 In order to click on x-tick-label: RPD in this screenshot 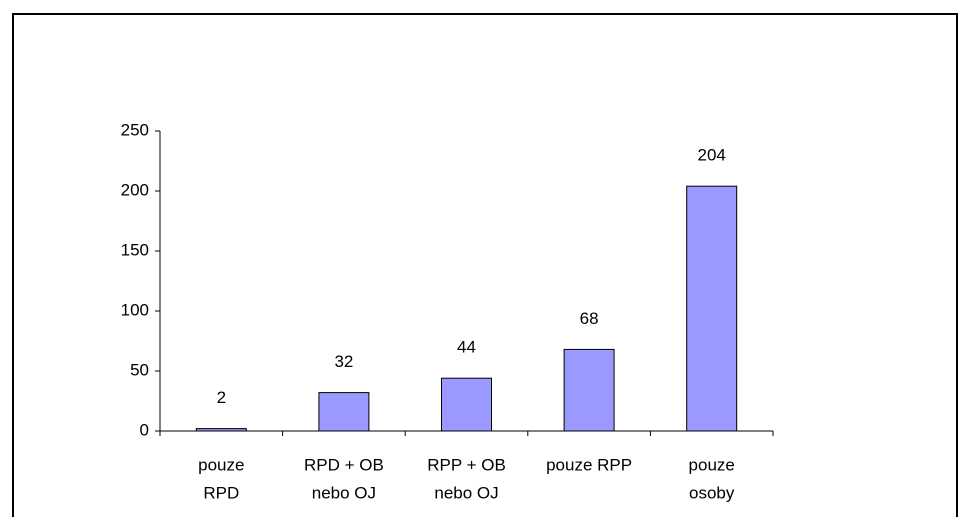, I will do `click(221, 492)`.